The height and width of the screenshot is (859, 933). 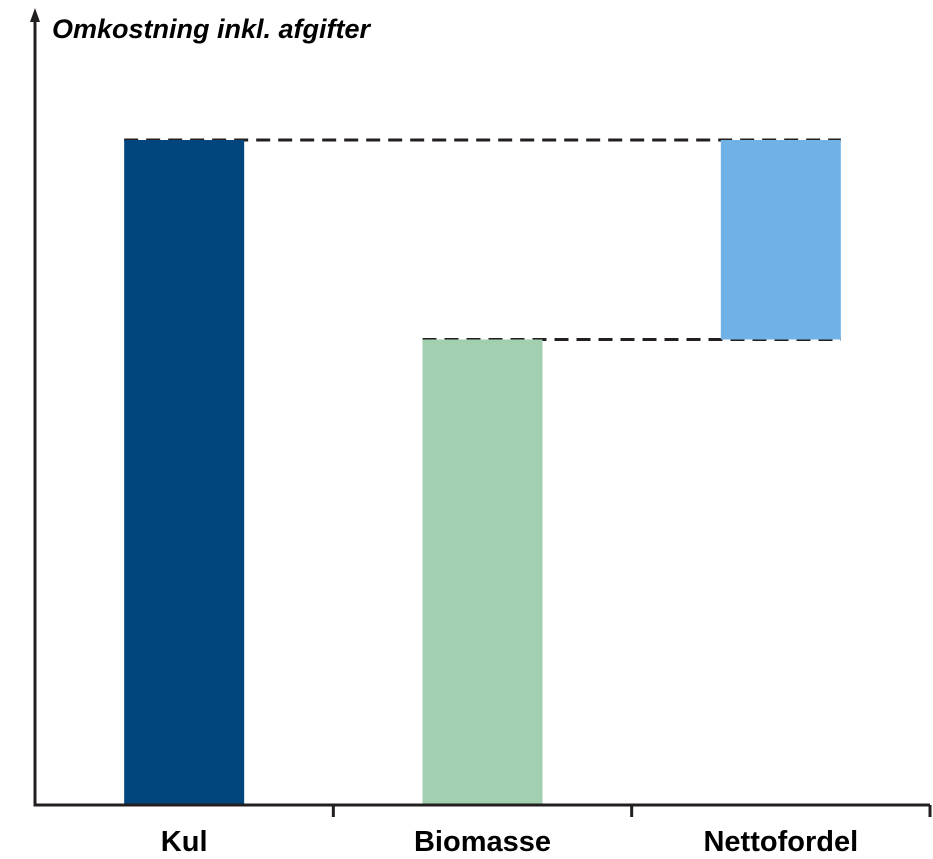 I want to click on bar-kul, so click(x=184, y=472).